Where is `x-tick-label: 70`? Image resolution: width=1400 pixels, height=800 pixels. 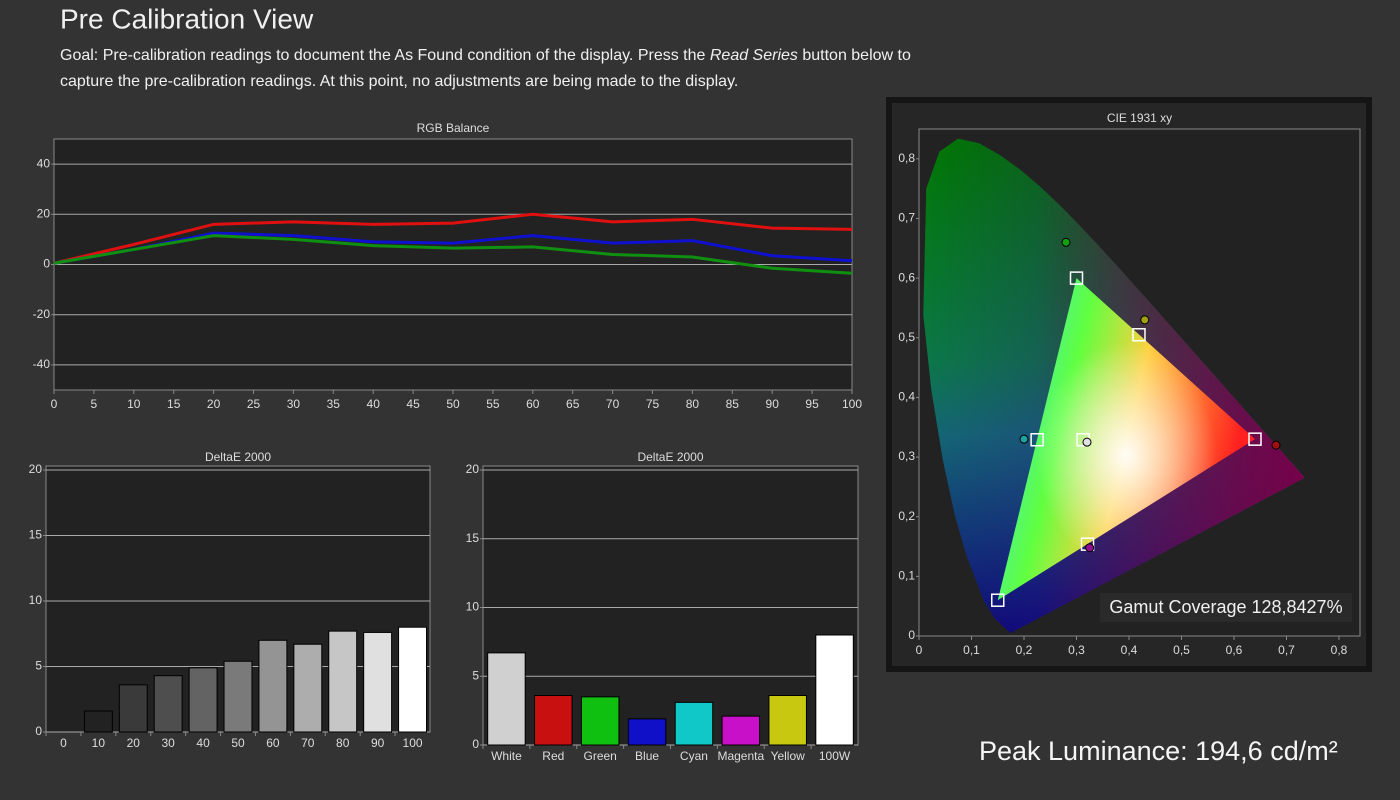
x-tick-label: 70 is located at coordinates (308, 743).